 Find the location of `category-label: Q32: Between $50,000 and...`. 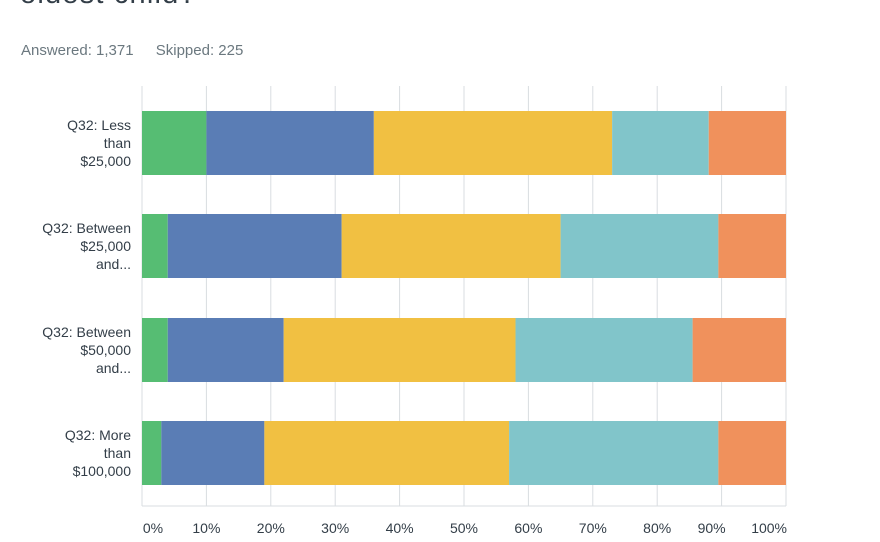

category-label: Q32: Between $50,000 and... is located at coordinates (86, 350).